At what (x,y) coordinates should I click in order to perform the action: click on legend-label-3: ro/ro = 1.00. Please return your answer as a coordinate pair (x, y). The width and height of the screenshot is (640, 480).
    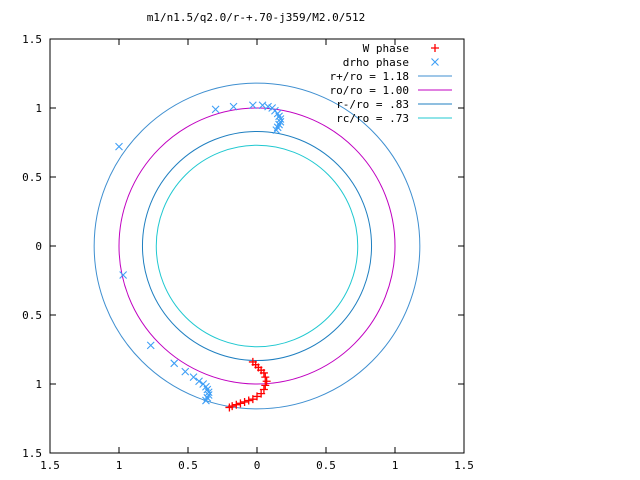
    Looking at the image, I should click on (369, 90).